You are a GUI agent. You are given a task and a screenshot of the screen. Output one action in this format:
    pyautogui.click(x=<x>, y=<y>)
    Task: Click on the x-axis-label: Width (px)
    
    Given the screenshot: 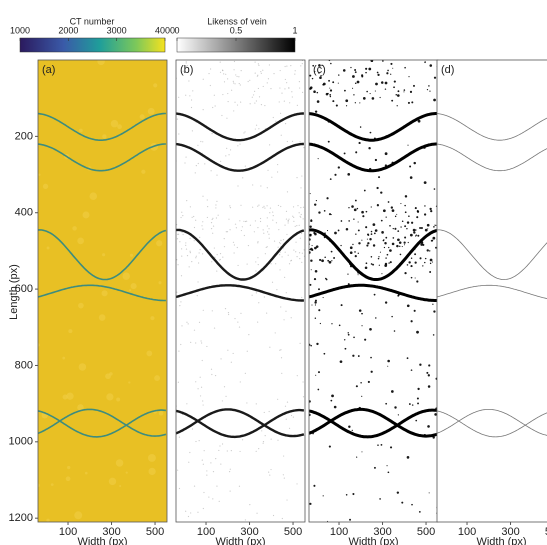 What is the action you would take?
    pyautogui.click(x=102, y=540)
    